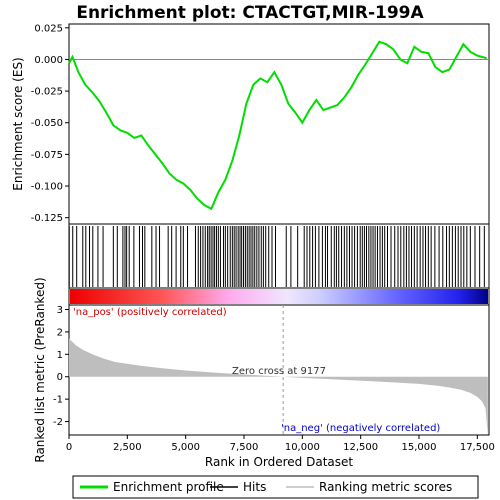 This screenshot has height=500, width=500. I want to click on metric-y-tick-label: 3, so click(60, 310).